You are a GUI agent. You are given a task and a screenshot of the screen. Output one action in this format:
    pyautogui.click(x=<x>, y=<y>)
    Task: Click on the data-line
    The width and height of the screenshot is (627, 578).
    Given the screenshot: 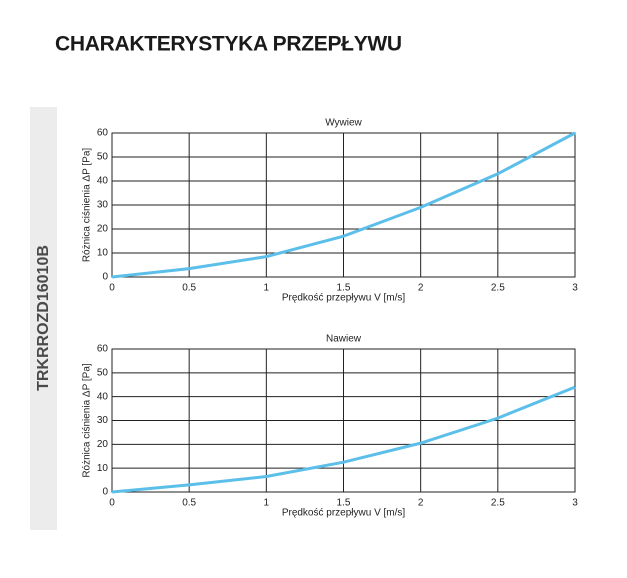 What is the action you would take?
    pyautogui.click(x=343, y=439)
    